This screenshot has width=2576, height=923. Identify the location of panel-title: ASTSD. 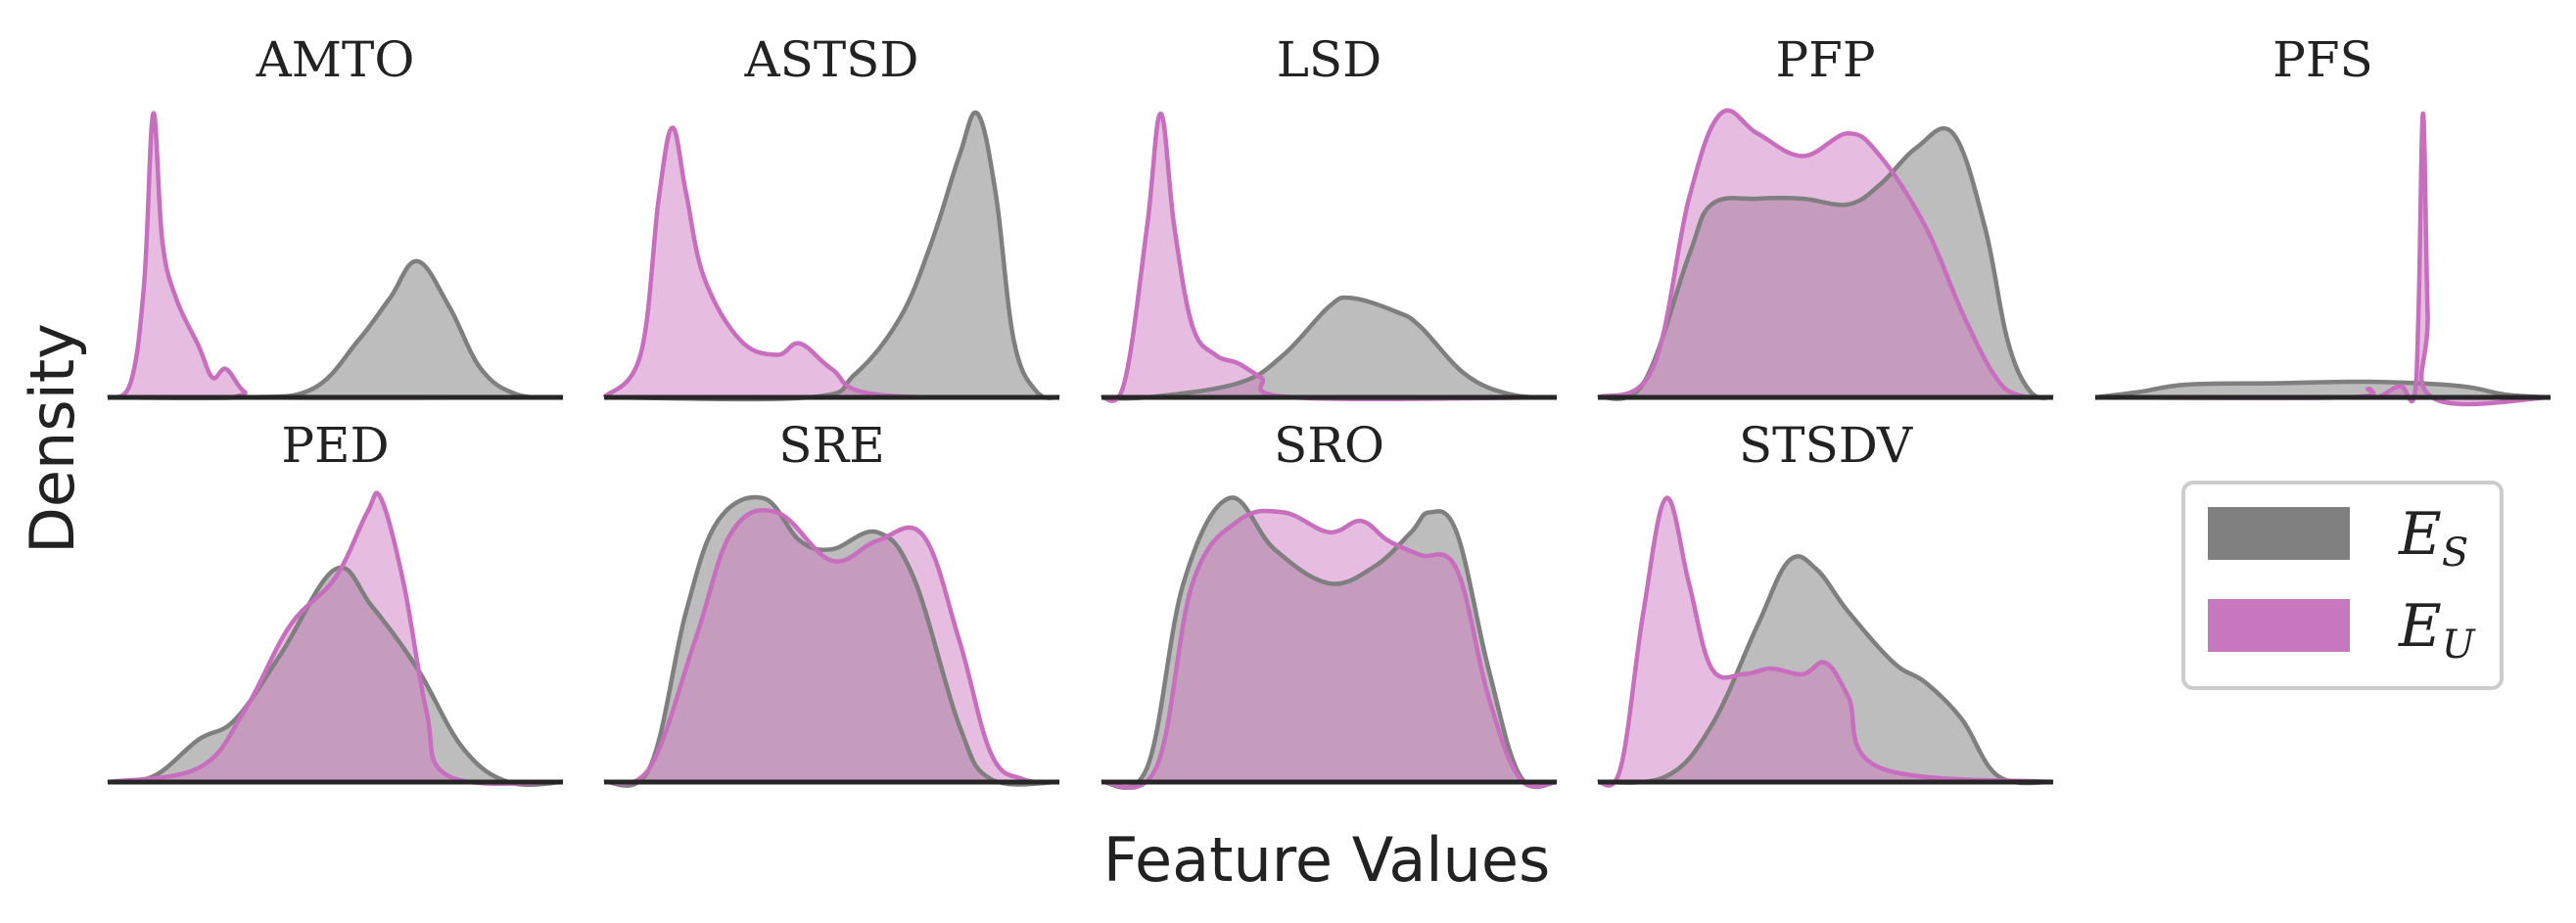
(830, 59).